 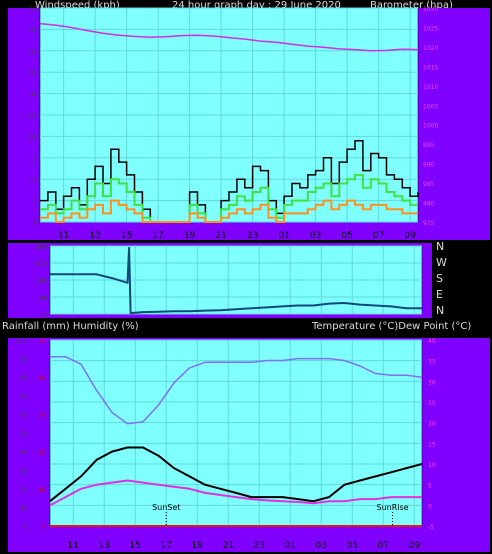 What do you see at coordinates (26, 527) in the screenshot?
I see `humidity-left-tick-label: 0` at bounding box center [26, 527].